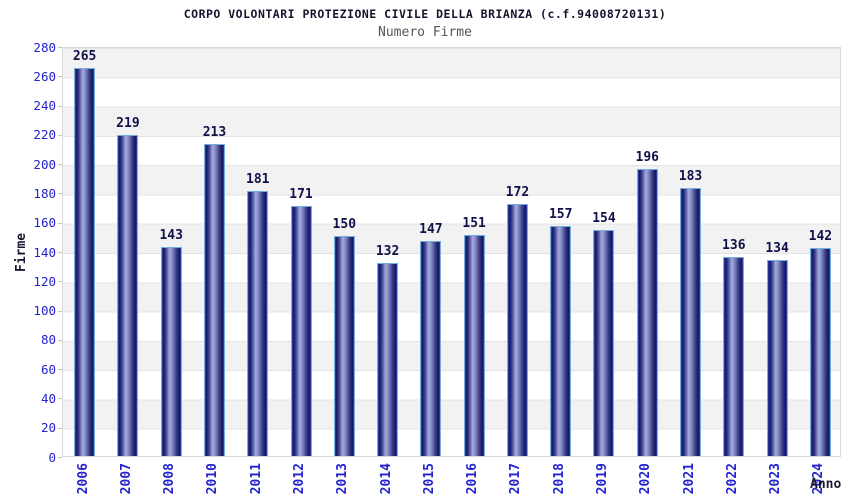 The width and height of the screenshot is (850, 500). What do you see at coordinates (48, 428) in the screenshot?
I see `y-axis-label: 20` at bounding box center [48, 428].